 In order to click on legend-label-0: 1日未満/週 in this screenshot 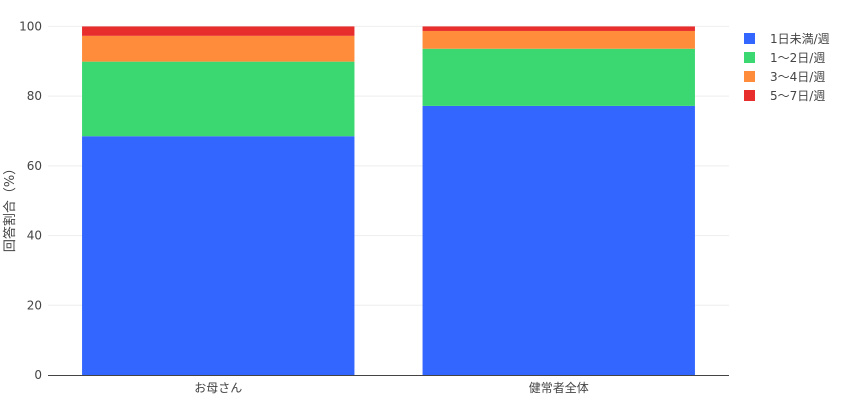, I will do `click(800, 39)`.